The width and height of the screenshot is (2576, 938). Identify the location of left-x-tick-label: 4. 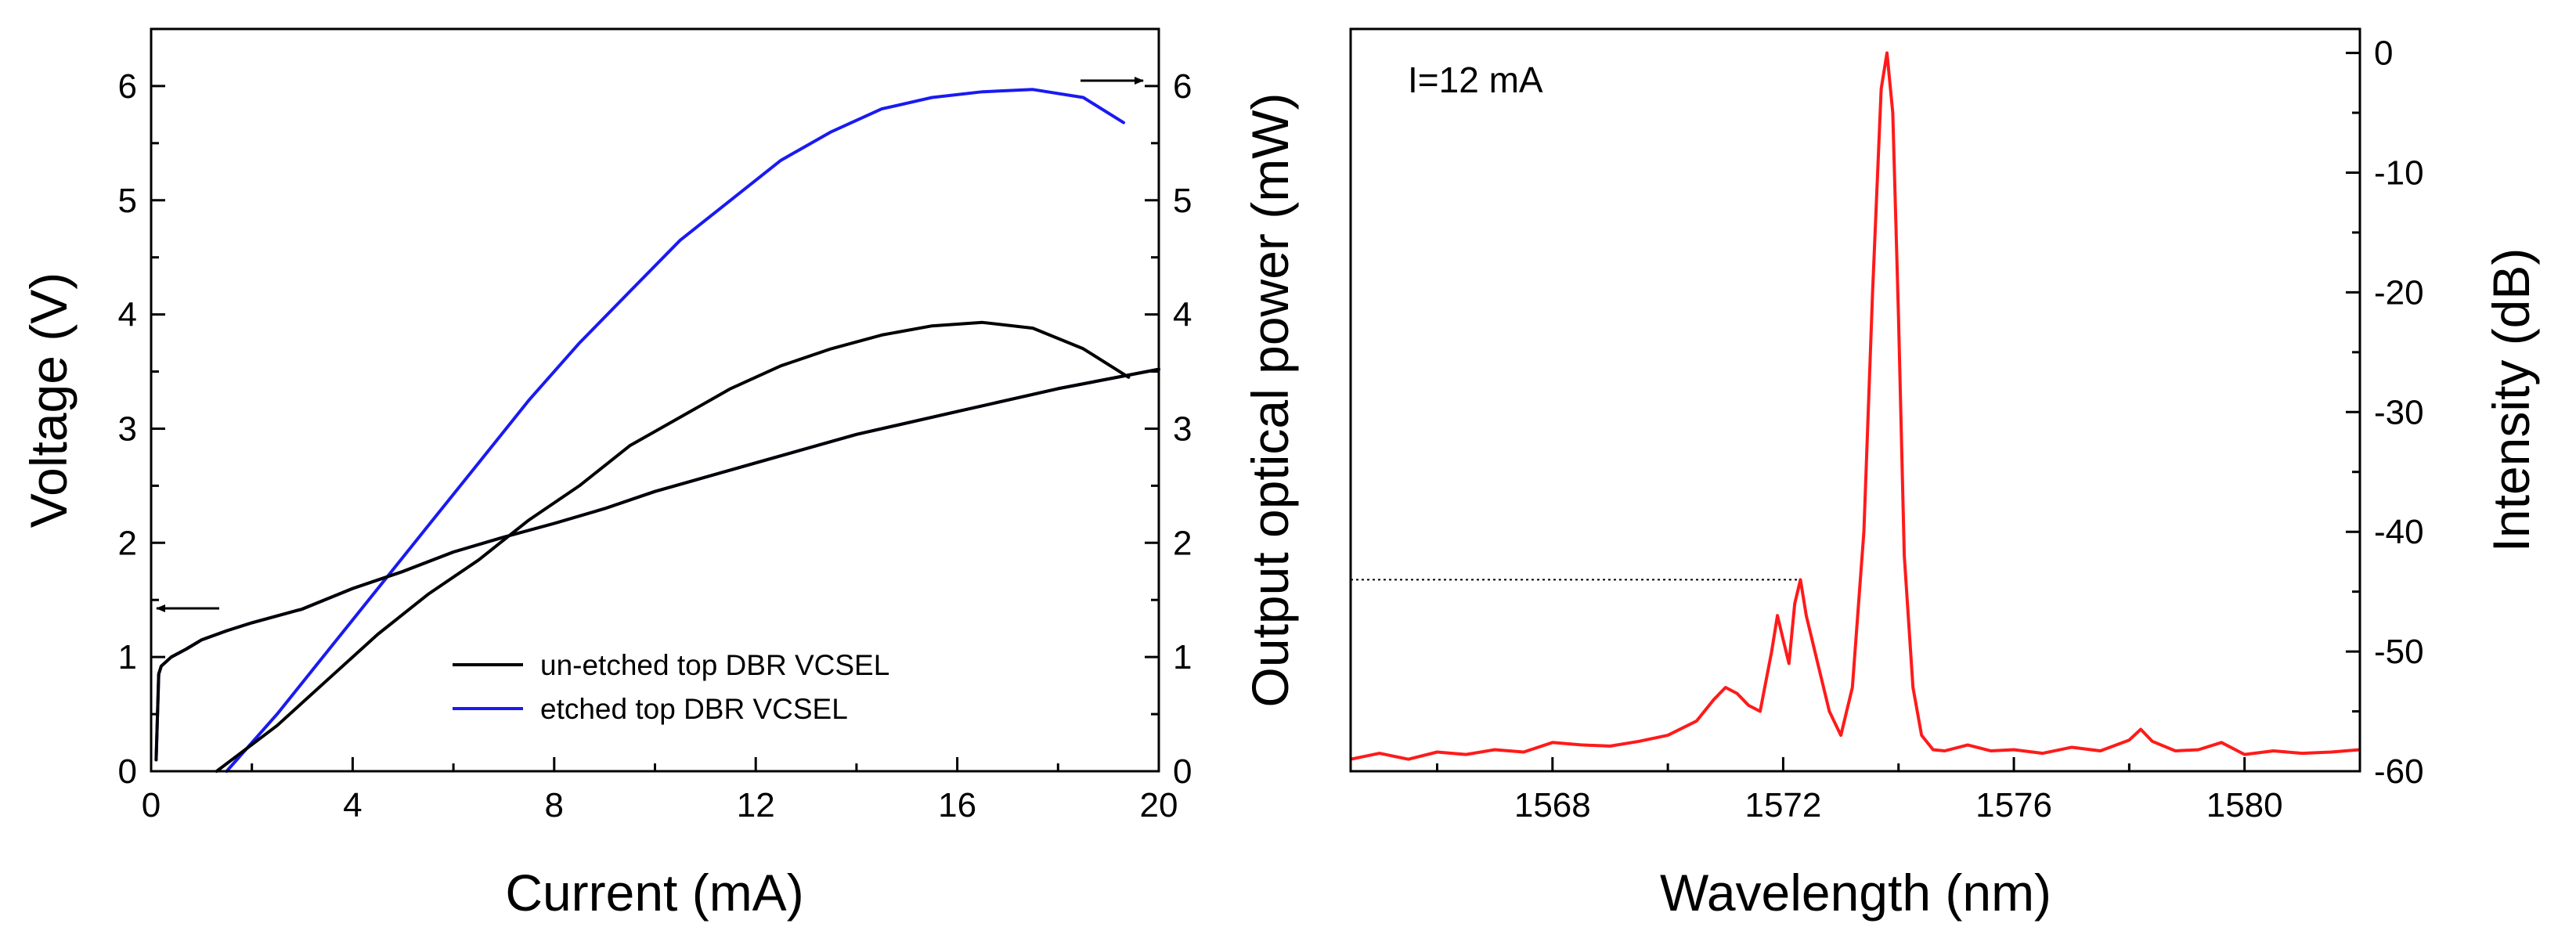
(352, 805).